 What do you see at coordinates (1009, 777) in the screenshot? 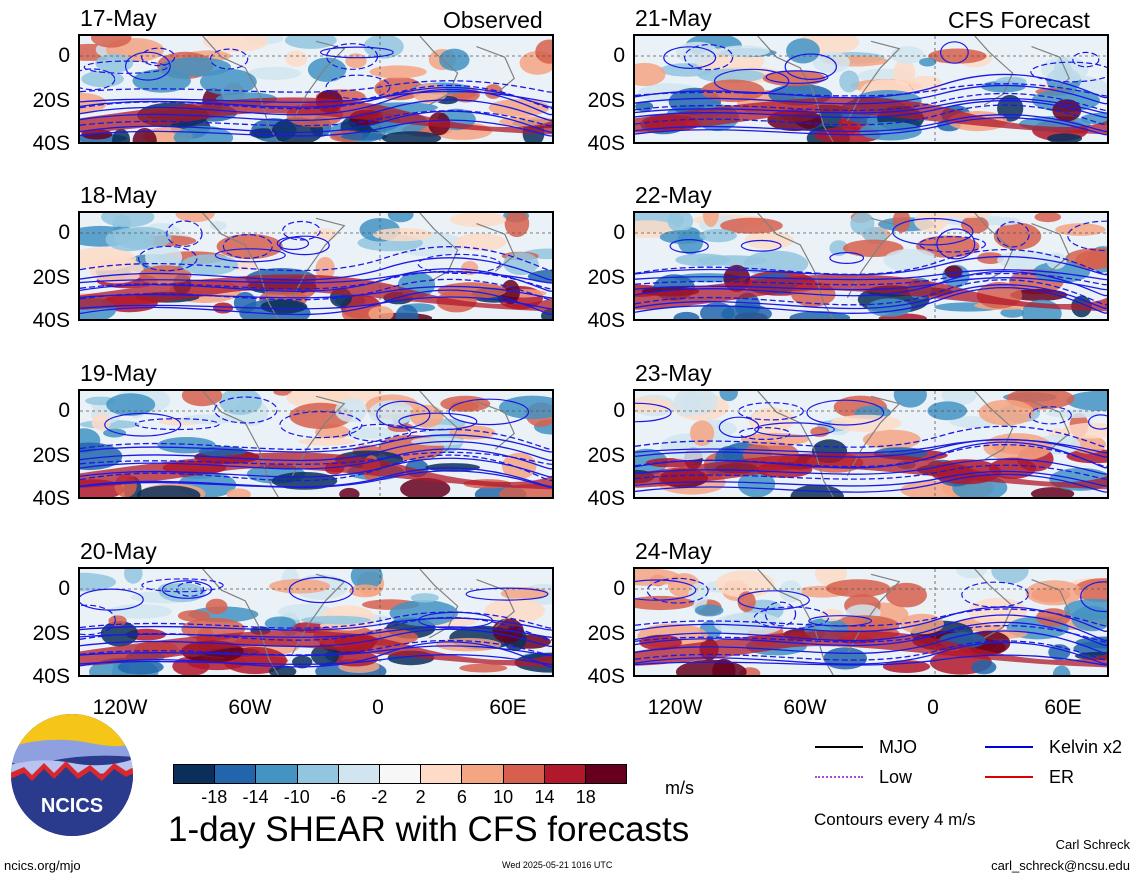
I see `legend-line-er` at bounding box center [1009, 777].